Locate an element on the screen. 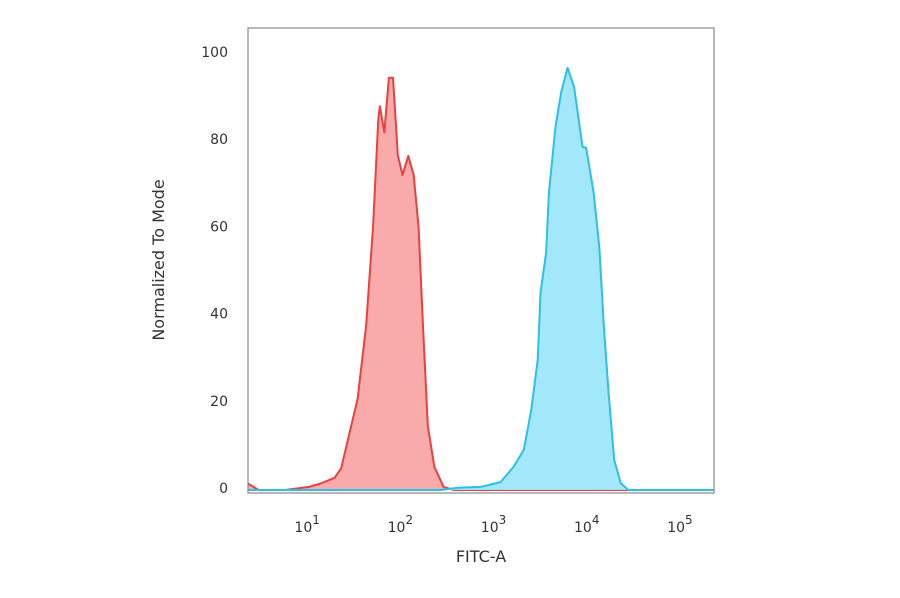  y-tick-label: 80 is located at coordinates (219, 140).